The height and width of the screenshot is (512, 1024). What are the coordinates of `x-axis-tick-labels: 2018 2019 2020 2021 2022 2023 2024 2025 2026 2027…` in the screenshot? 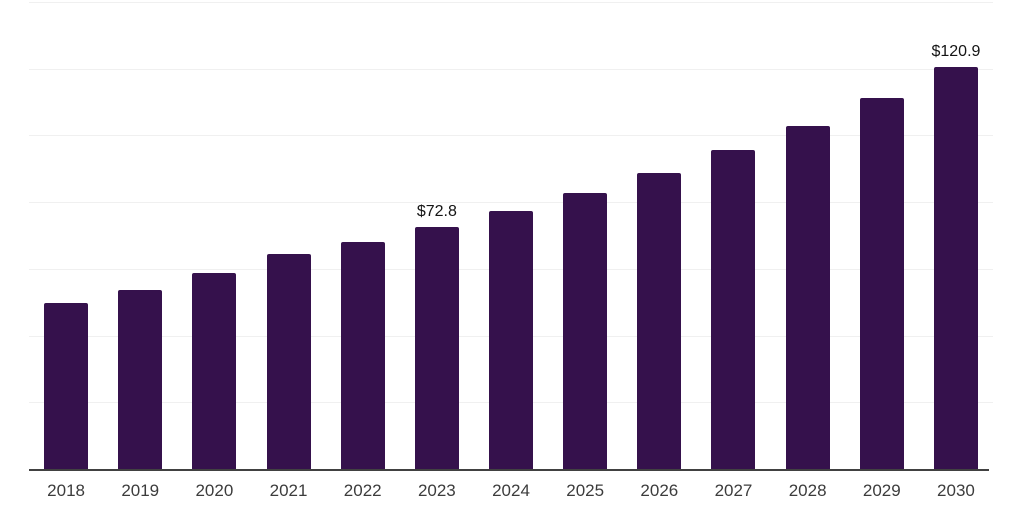 It's located at (511, 491).